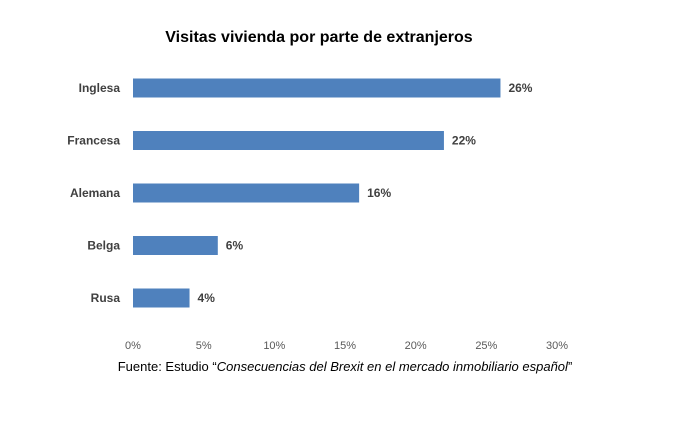 The image size is (690, 423). What do you see at coordinates (317, 88) in the screenshot?
I see `bar-inglesa` at bounding box center [317, 88].